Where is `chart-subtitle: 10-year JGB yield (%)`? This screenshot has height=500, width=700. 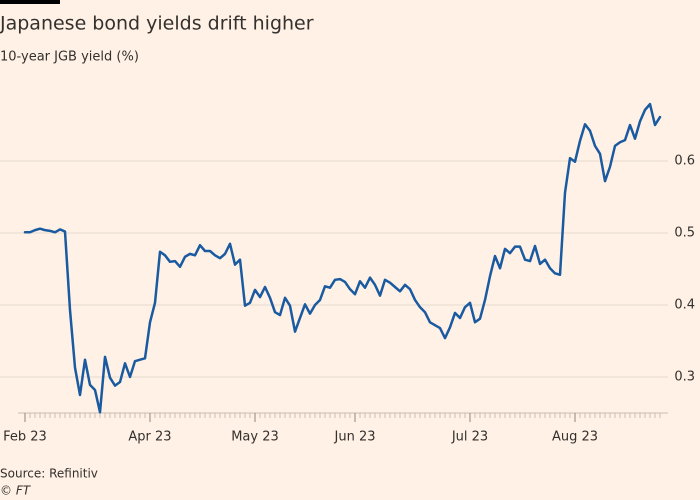
chart-subtitle: 10-year JGB yield (%) is located at coordinates (69, 57).